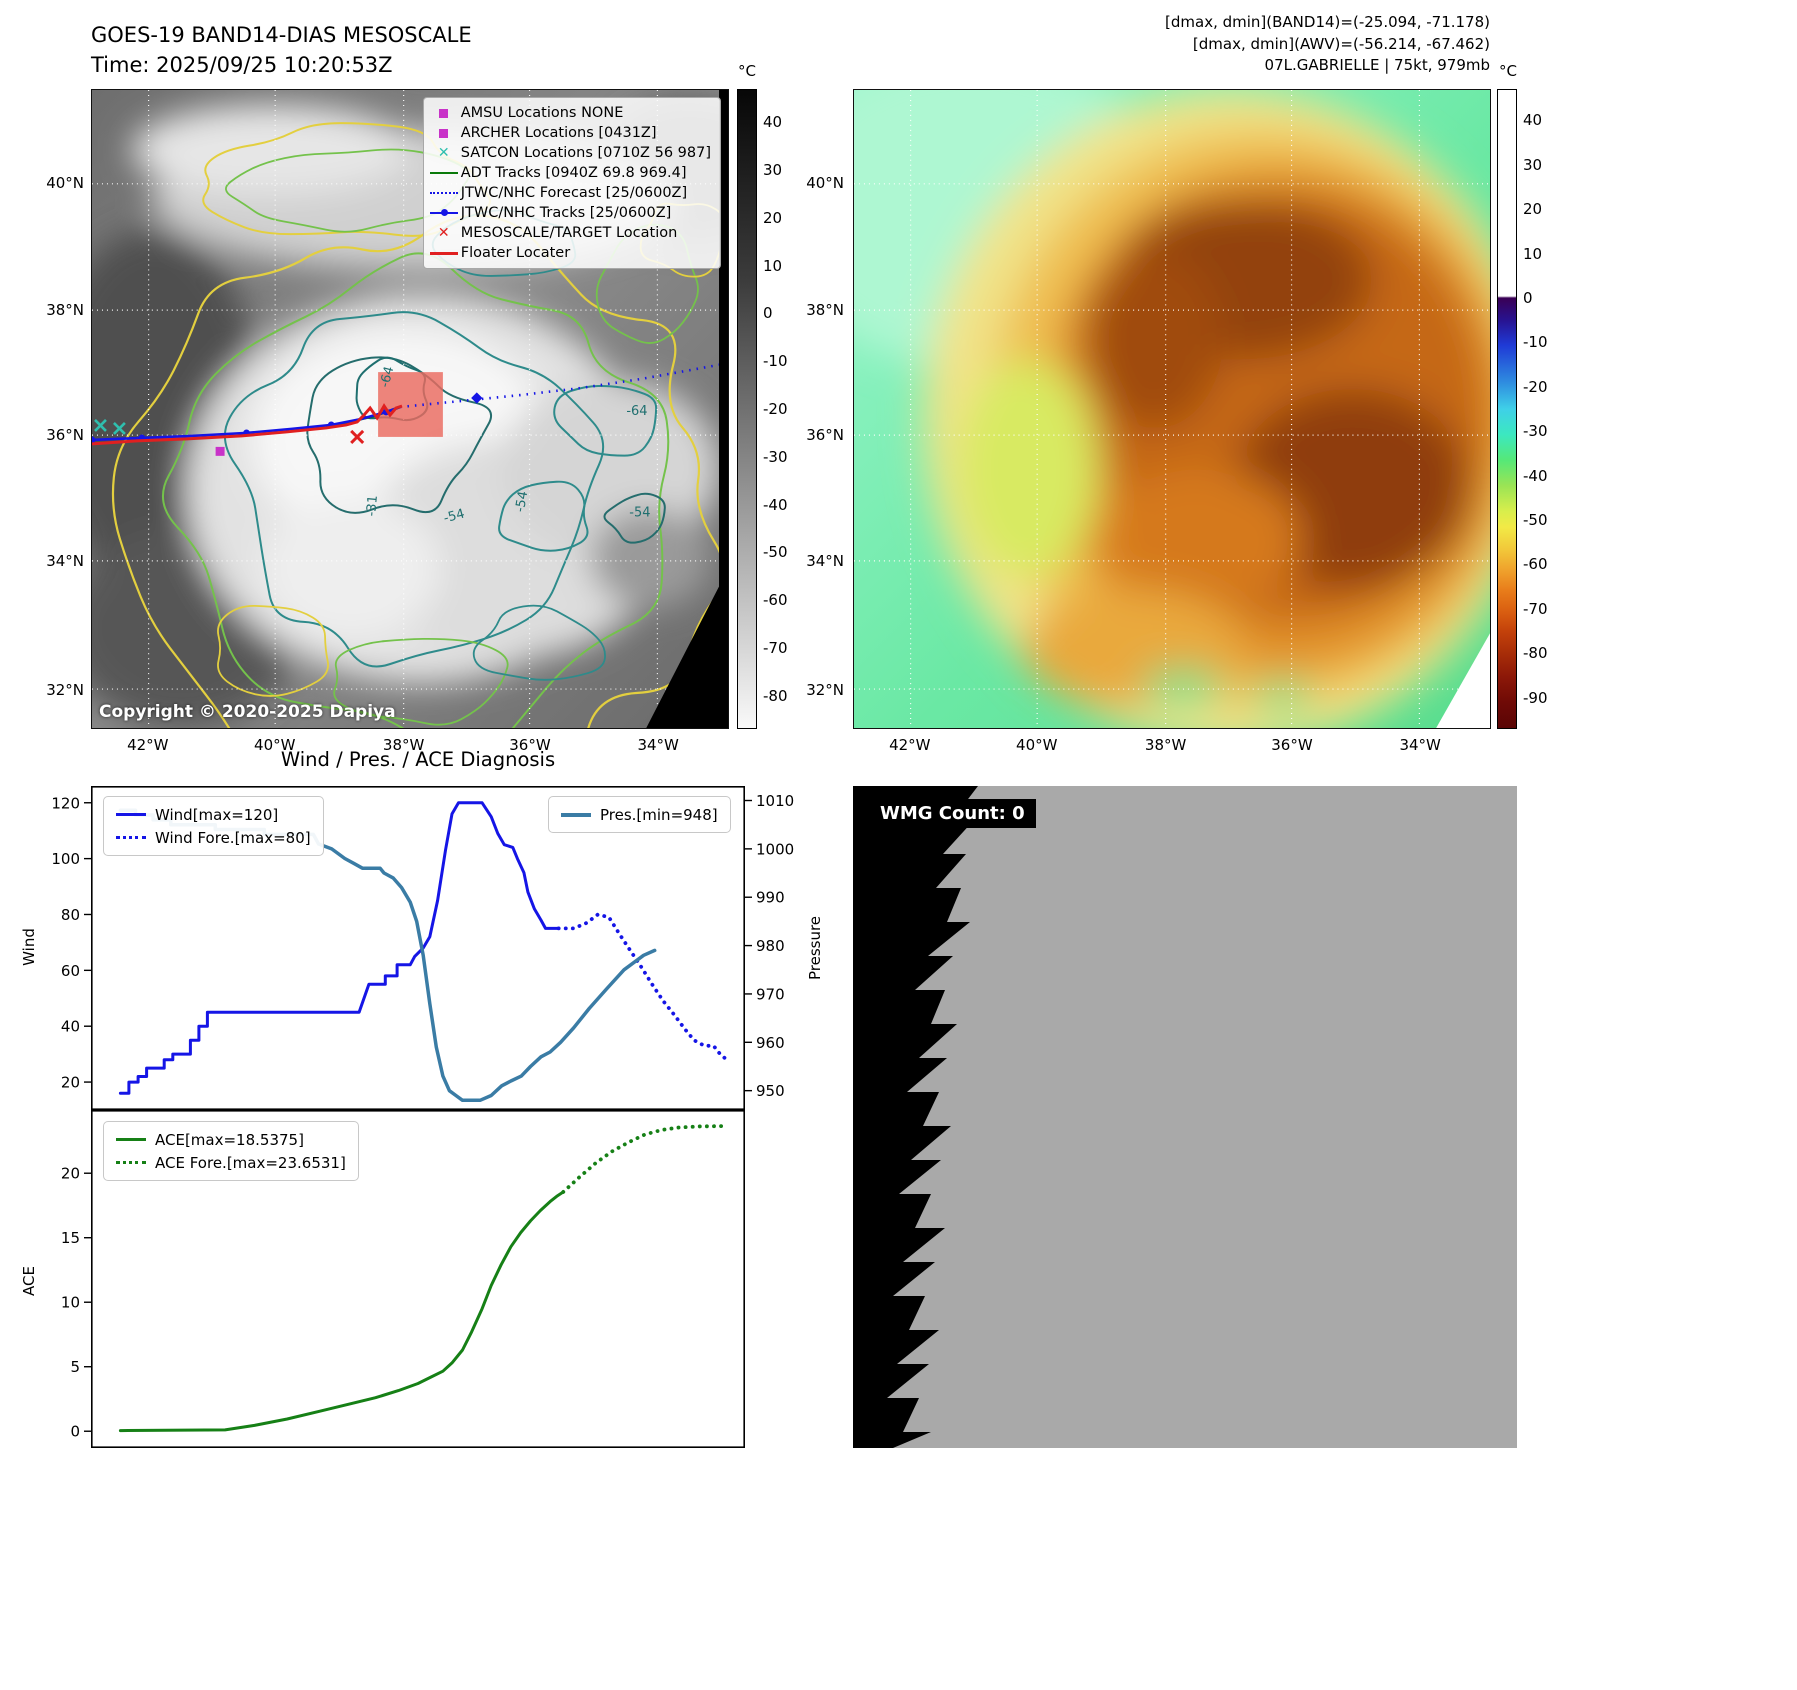  I want to click on legend-label: SATCON Locations [0710Z 56 987], so click(585, 153).